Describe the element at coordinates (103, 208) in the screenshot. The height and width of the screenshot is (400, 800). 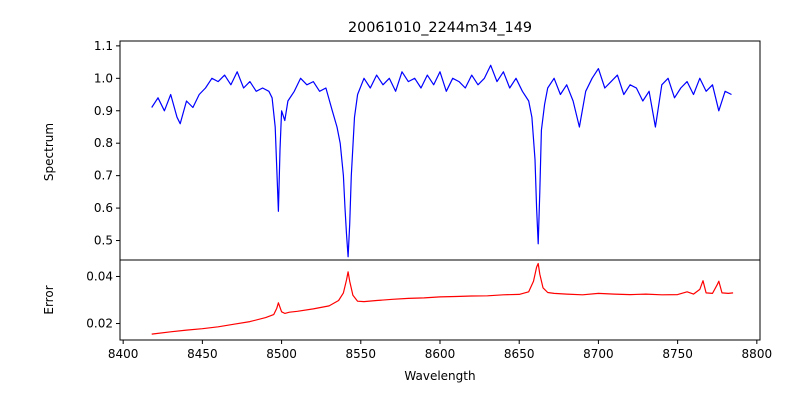
I see `spectrum-y-tick-label: 0.6` at that location.